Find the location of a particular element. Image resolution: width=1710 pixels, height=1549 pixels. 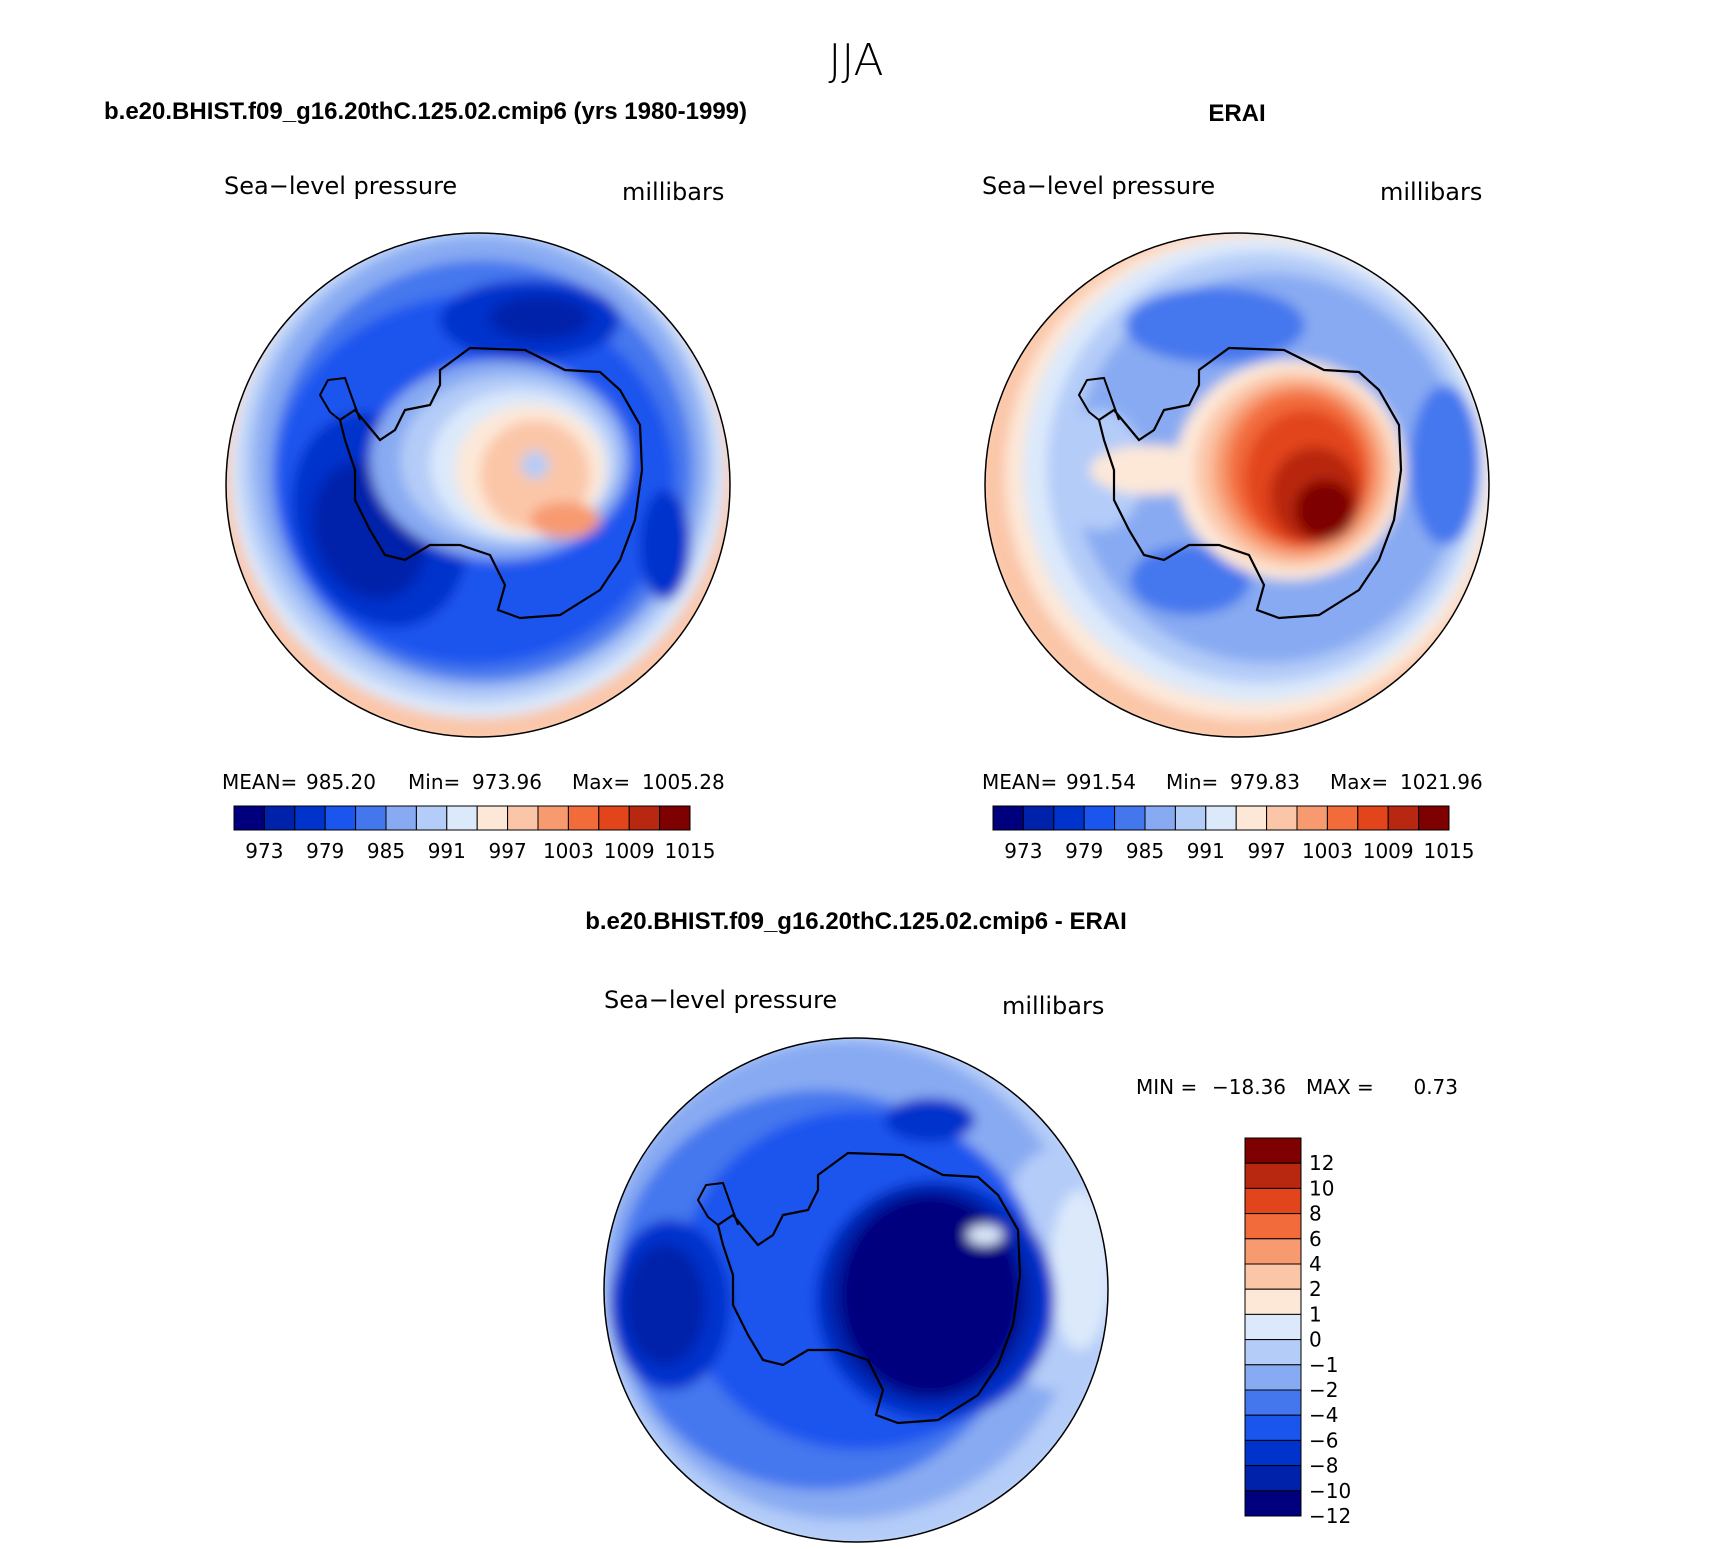

panel-diff-max-label: MAX = is located at coordinates (1340, 1087).